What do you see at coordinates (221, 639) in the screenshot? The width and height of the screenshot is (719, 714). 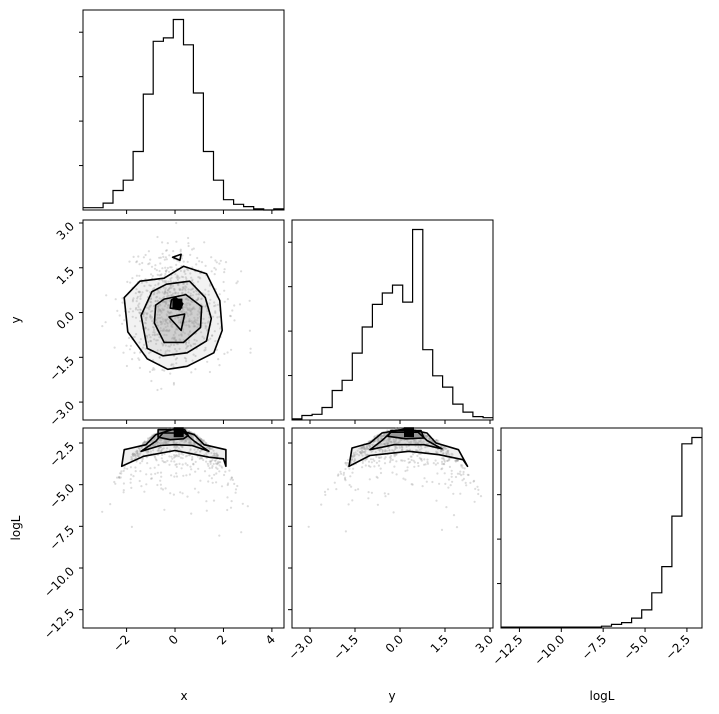 I see `x-tick-label: 2` at bounding box center [221, 639].